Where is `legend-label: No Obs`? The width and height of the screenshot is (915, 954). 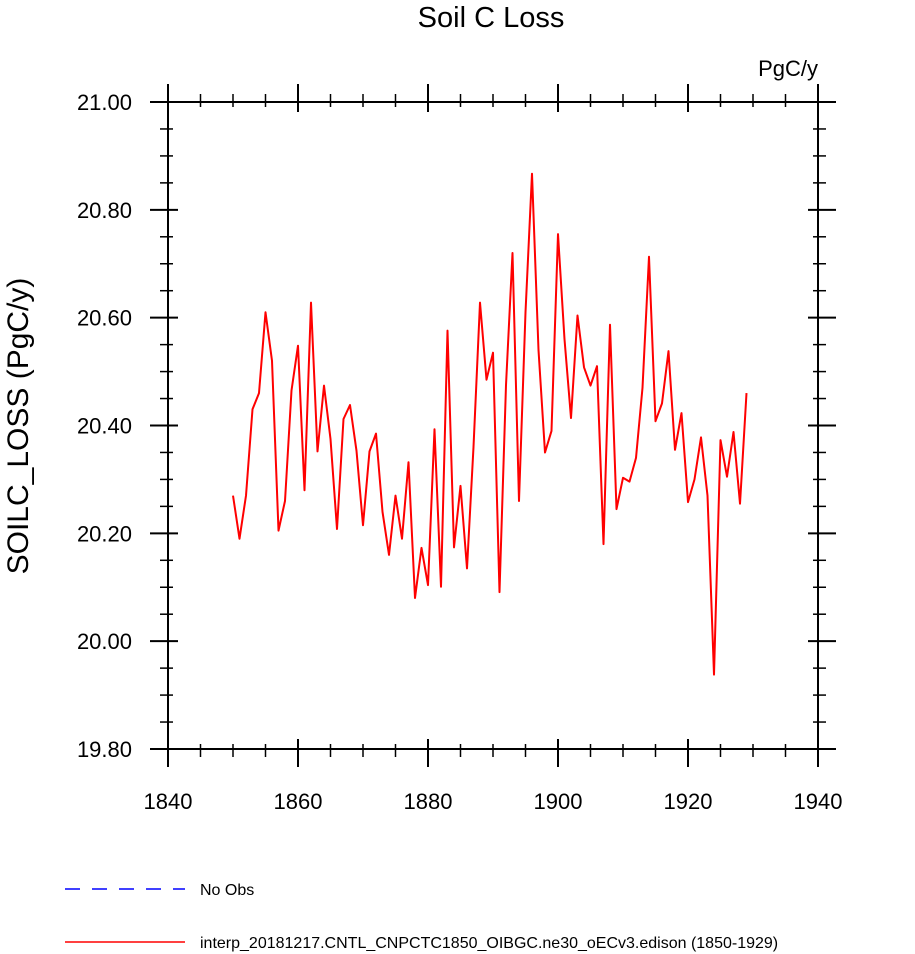
legend-label: No Obs is located at coordinates (227, 890).